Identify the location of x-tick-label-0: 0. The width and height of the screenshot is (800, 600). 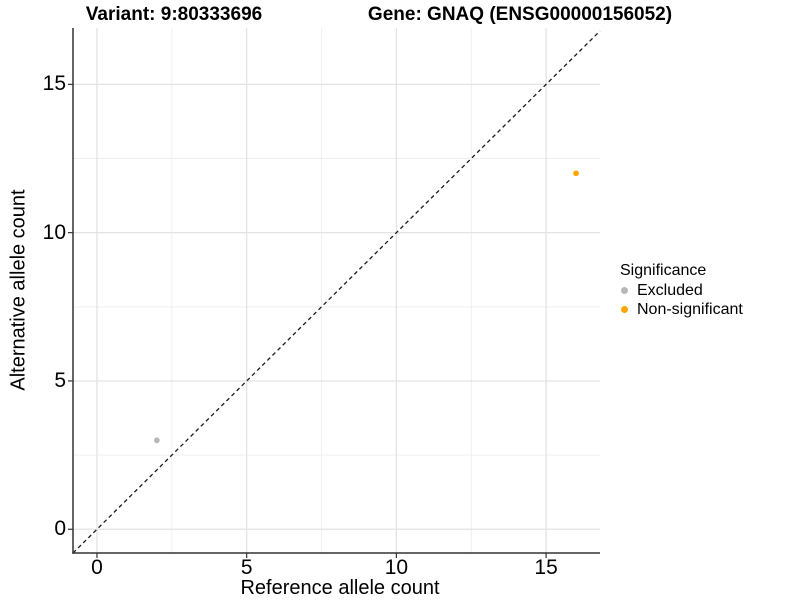
(97, 567).